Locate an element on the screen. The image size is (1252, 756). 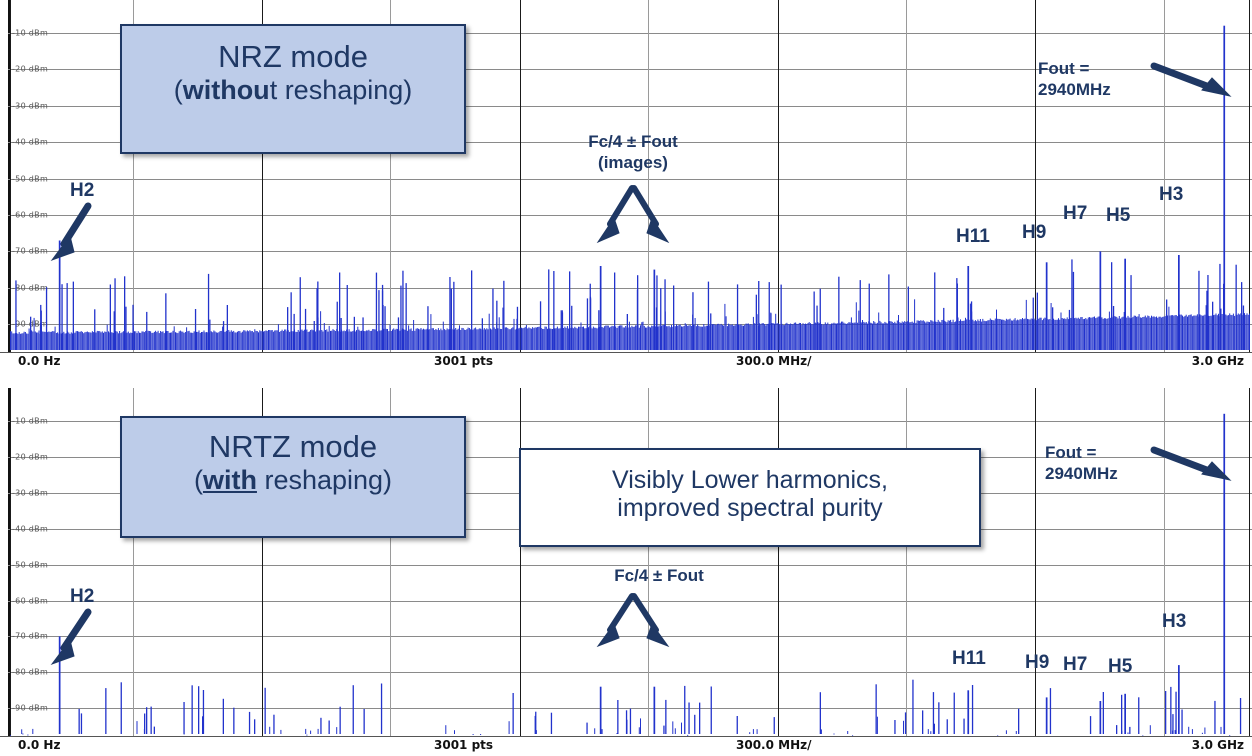
annotation-h7-nrtz: H7 is located at coordinates (1075, 664).